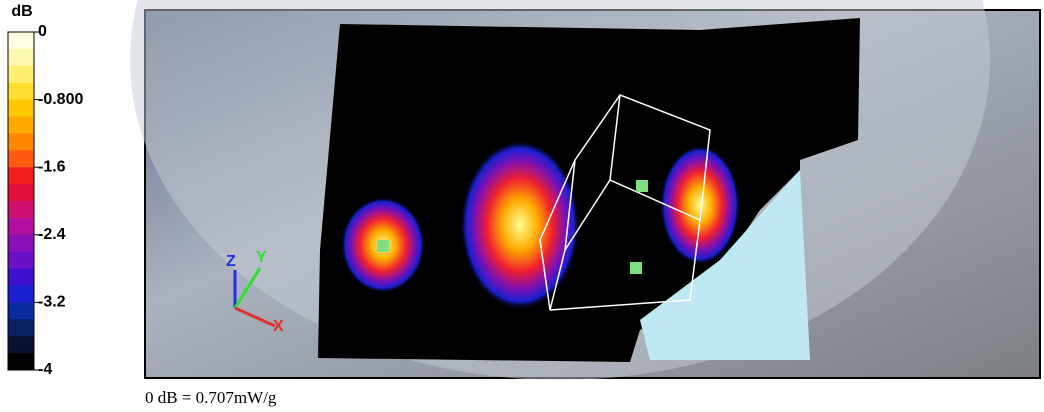 This screenshot has width=1044, height=412. Describe the element at coordinates (60, 99) in the screenshot. I see `colorbar-tick-label: -0.800` at that location.